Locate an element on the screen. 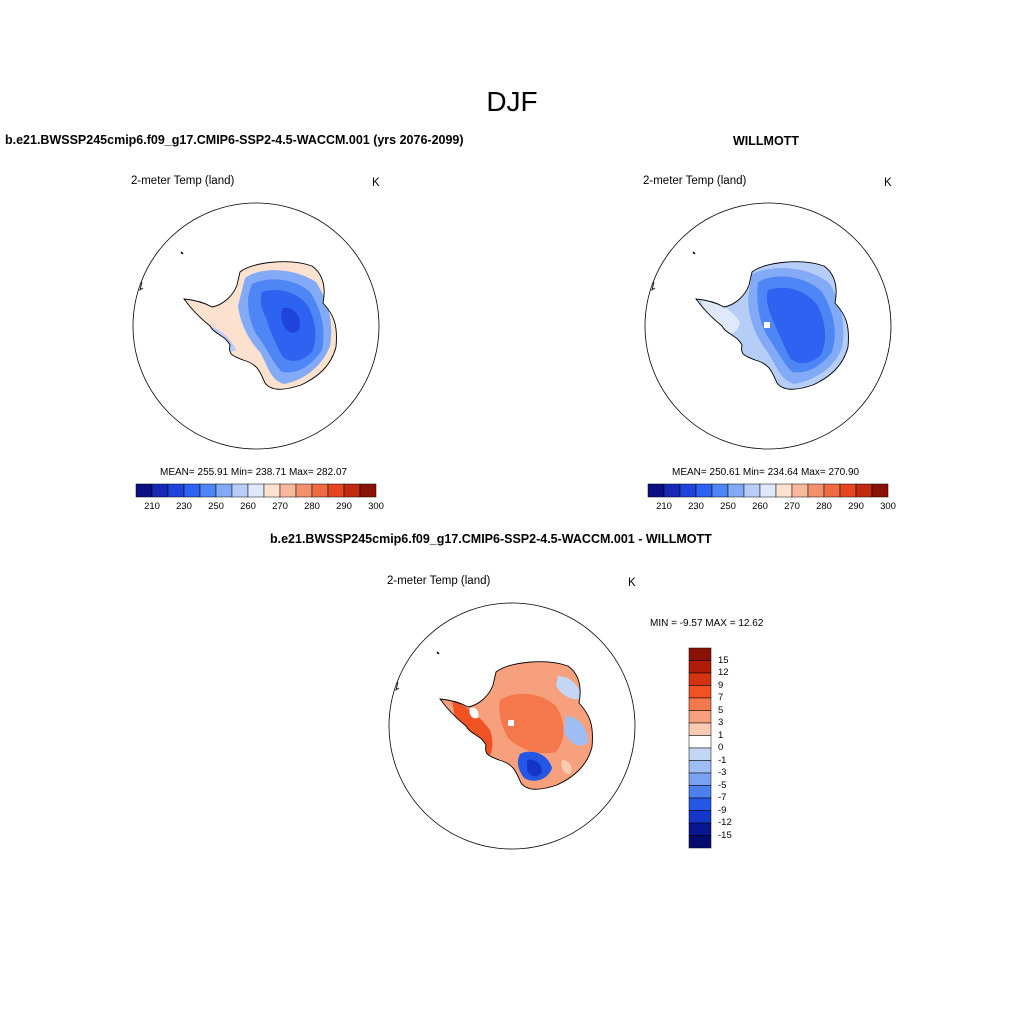  colorbar-3-tick-label: -3 is located at coordinates (722, 772).